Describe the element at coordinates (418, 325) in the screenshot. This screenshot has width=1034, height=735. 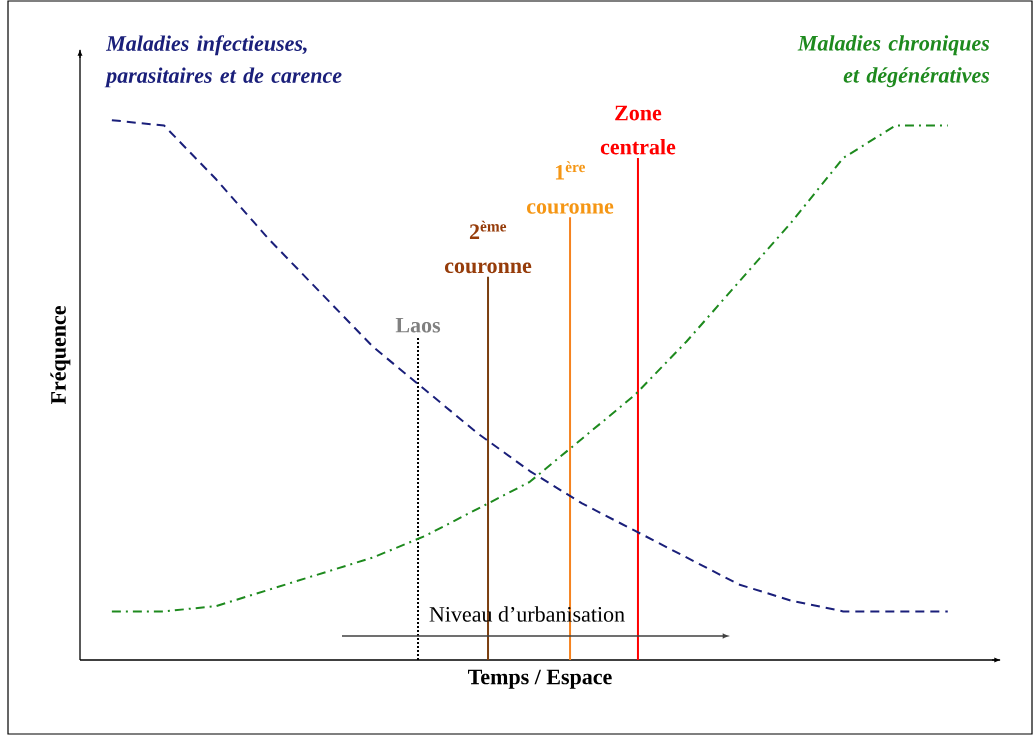
I see `annotation: Laos` at that location.